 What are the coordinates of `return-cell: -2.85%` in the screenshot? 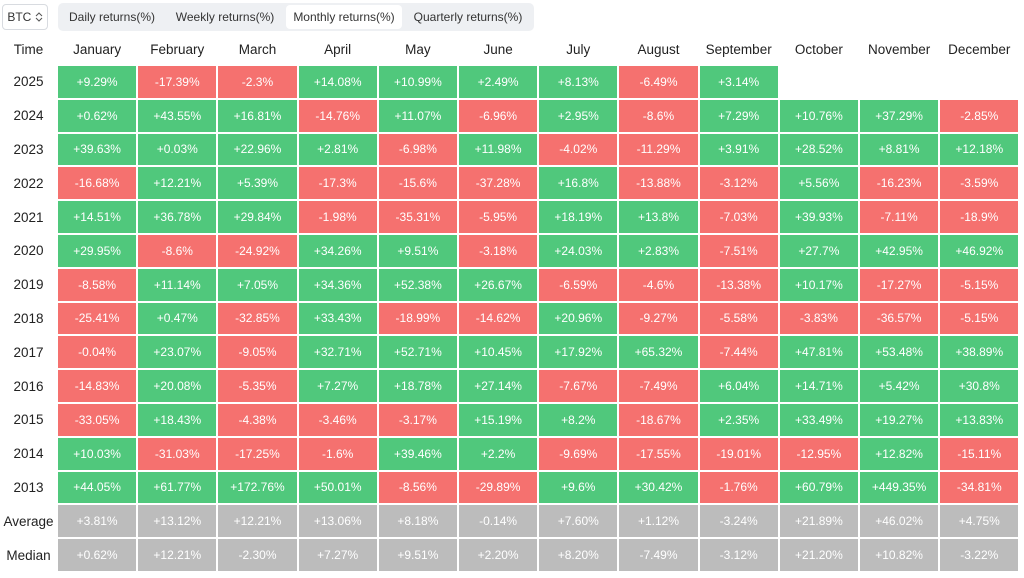 It's located at (979, 115).